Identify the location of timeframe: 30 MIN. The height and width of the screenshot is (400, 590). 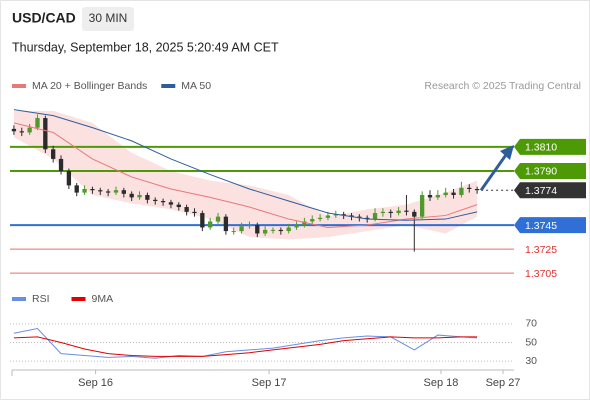
(108, 18).